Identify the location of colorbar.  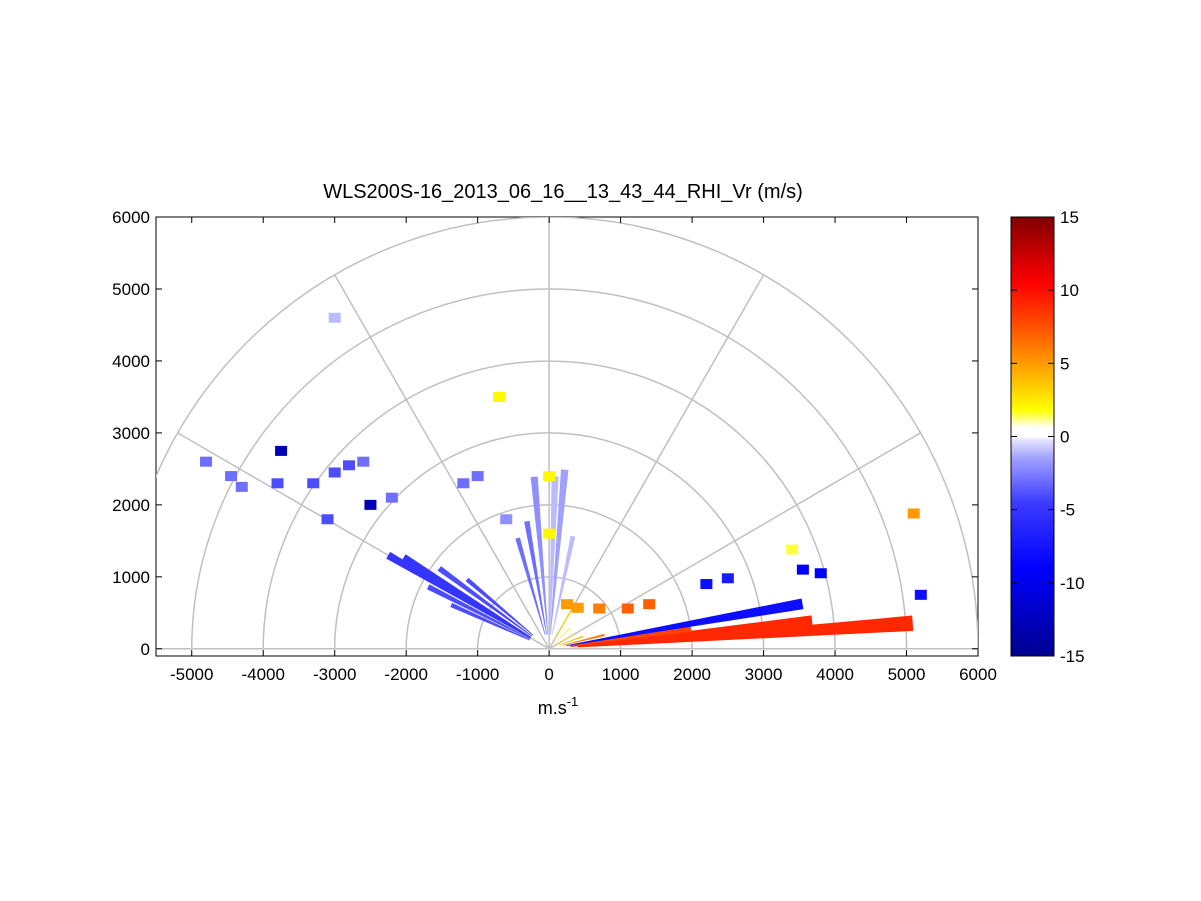
(1032, 436).